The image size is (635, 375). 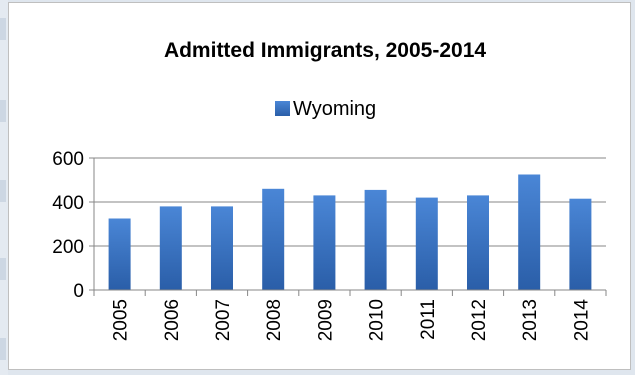 I want to click on x-tick-label-2010: 2010, so click(x=377, y=320).